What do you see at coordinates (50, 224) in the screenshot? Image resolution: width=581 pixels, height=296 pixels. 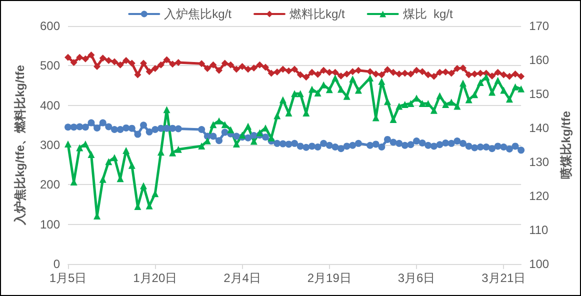 I see `y-tick-label: 100` at bounding box center [50, 224].